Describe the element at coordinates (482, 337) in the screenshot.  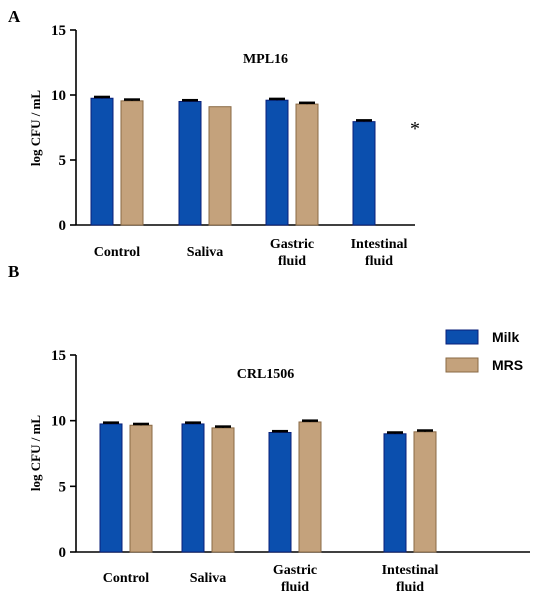
I see `legend-item-milk: Milk` at that location.